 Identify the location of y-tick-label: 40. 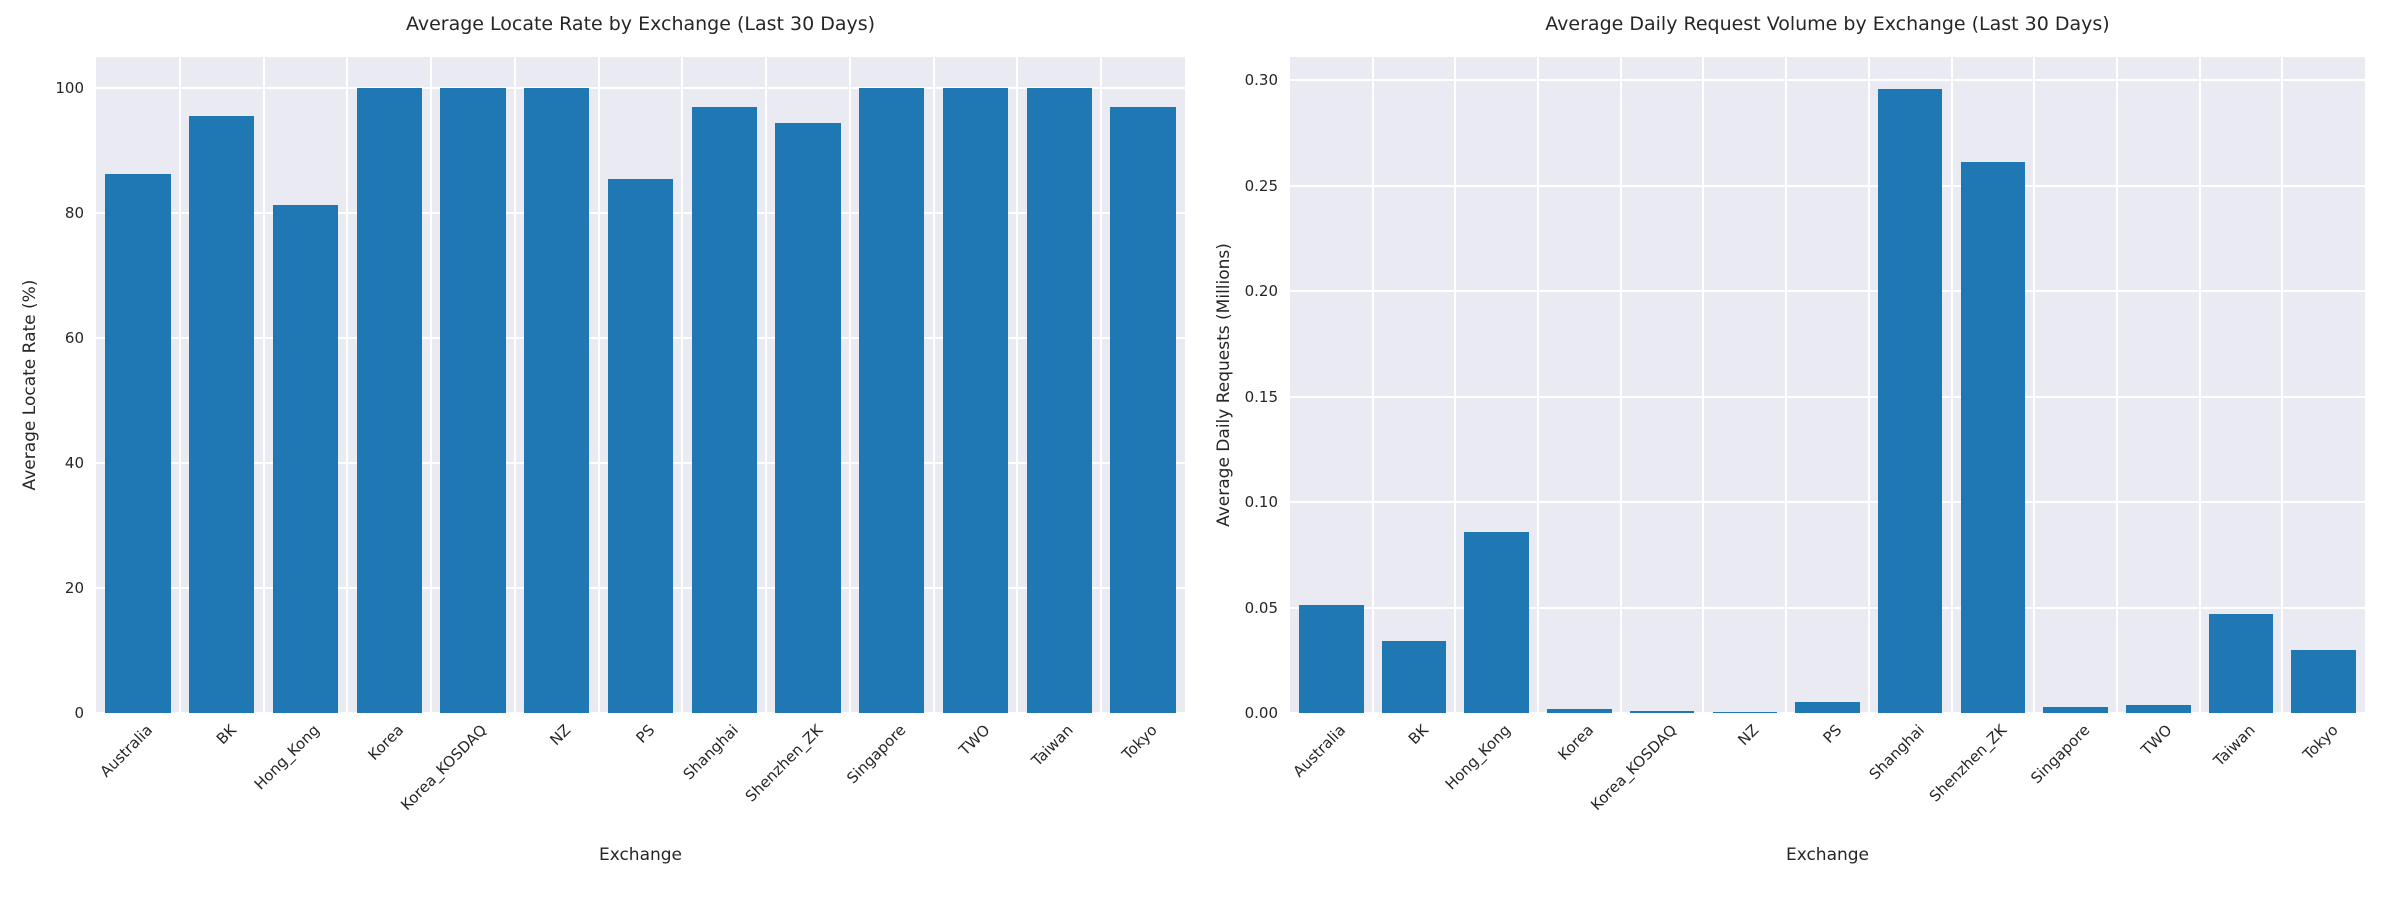
(74, 463).